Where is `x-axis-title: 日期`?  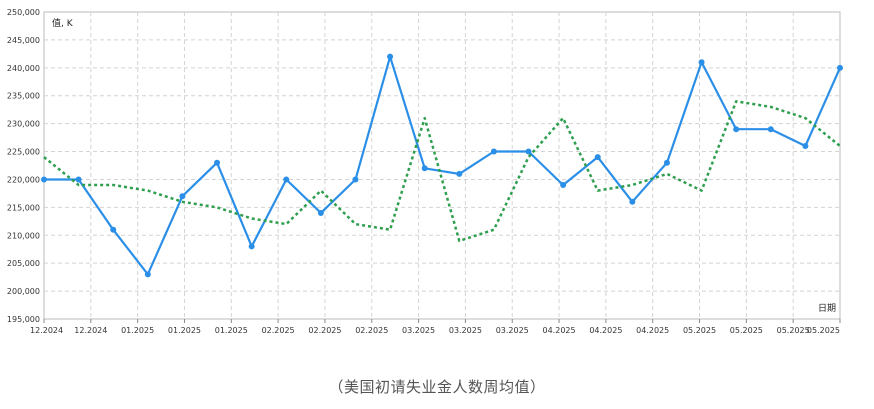 x-axis-title: 日期 is located at coordinates (827, 308).